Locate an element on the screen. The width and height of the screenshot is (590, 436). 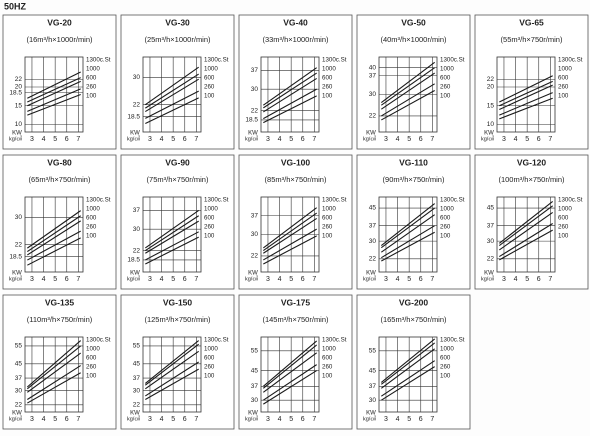
y-tick-label: 18.5 is located at coordinates (15, 92).